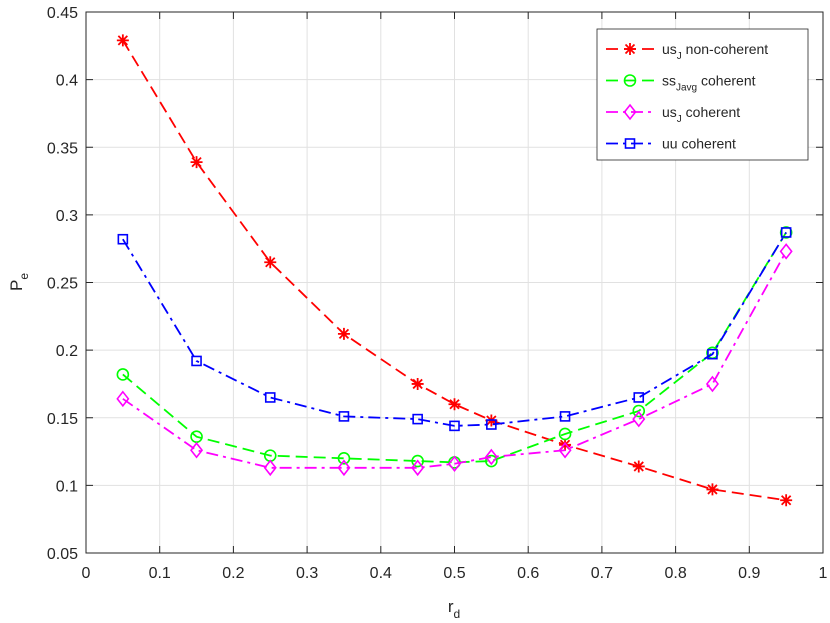 This screenshot has height=623, width=830. What do you see at coordinates (749, 573) in the screenshot?
I see `x-tick-label: 0.9` at bounding box center [749, 573].